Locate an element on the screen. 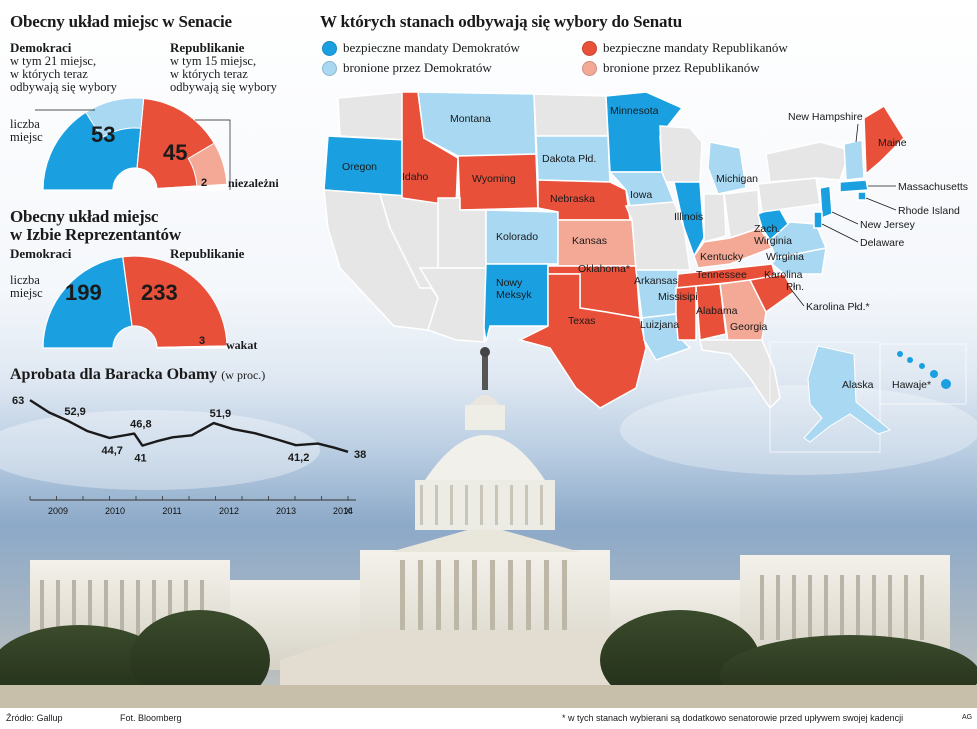  approval-tick-label-3: 2012 is located at coordinates (229, 511).